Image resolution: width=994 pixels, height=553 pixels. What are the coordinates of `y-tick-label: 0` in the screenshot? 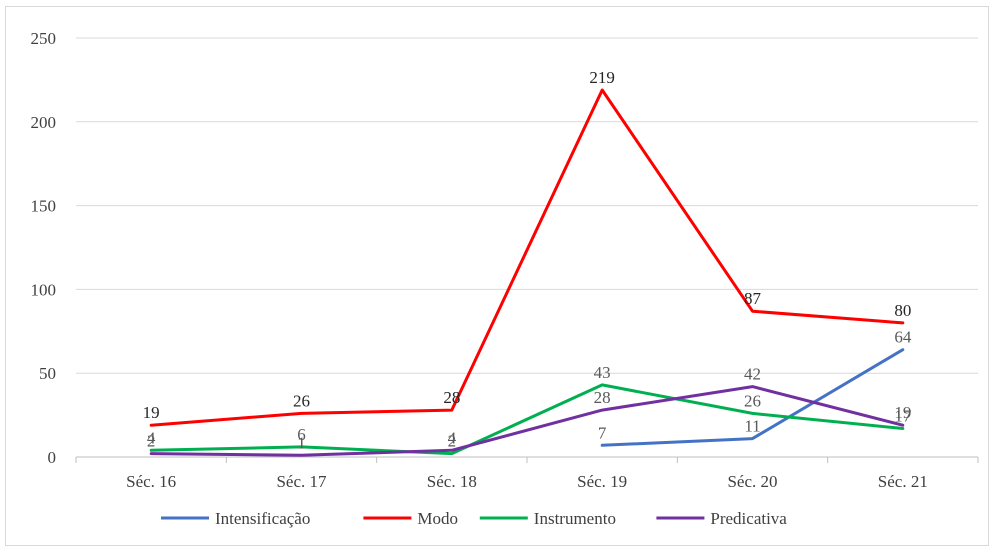 It's located at (52, 457).